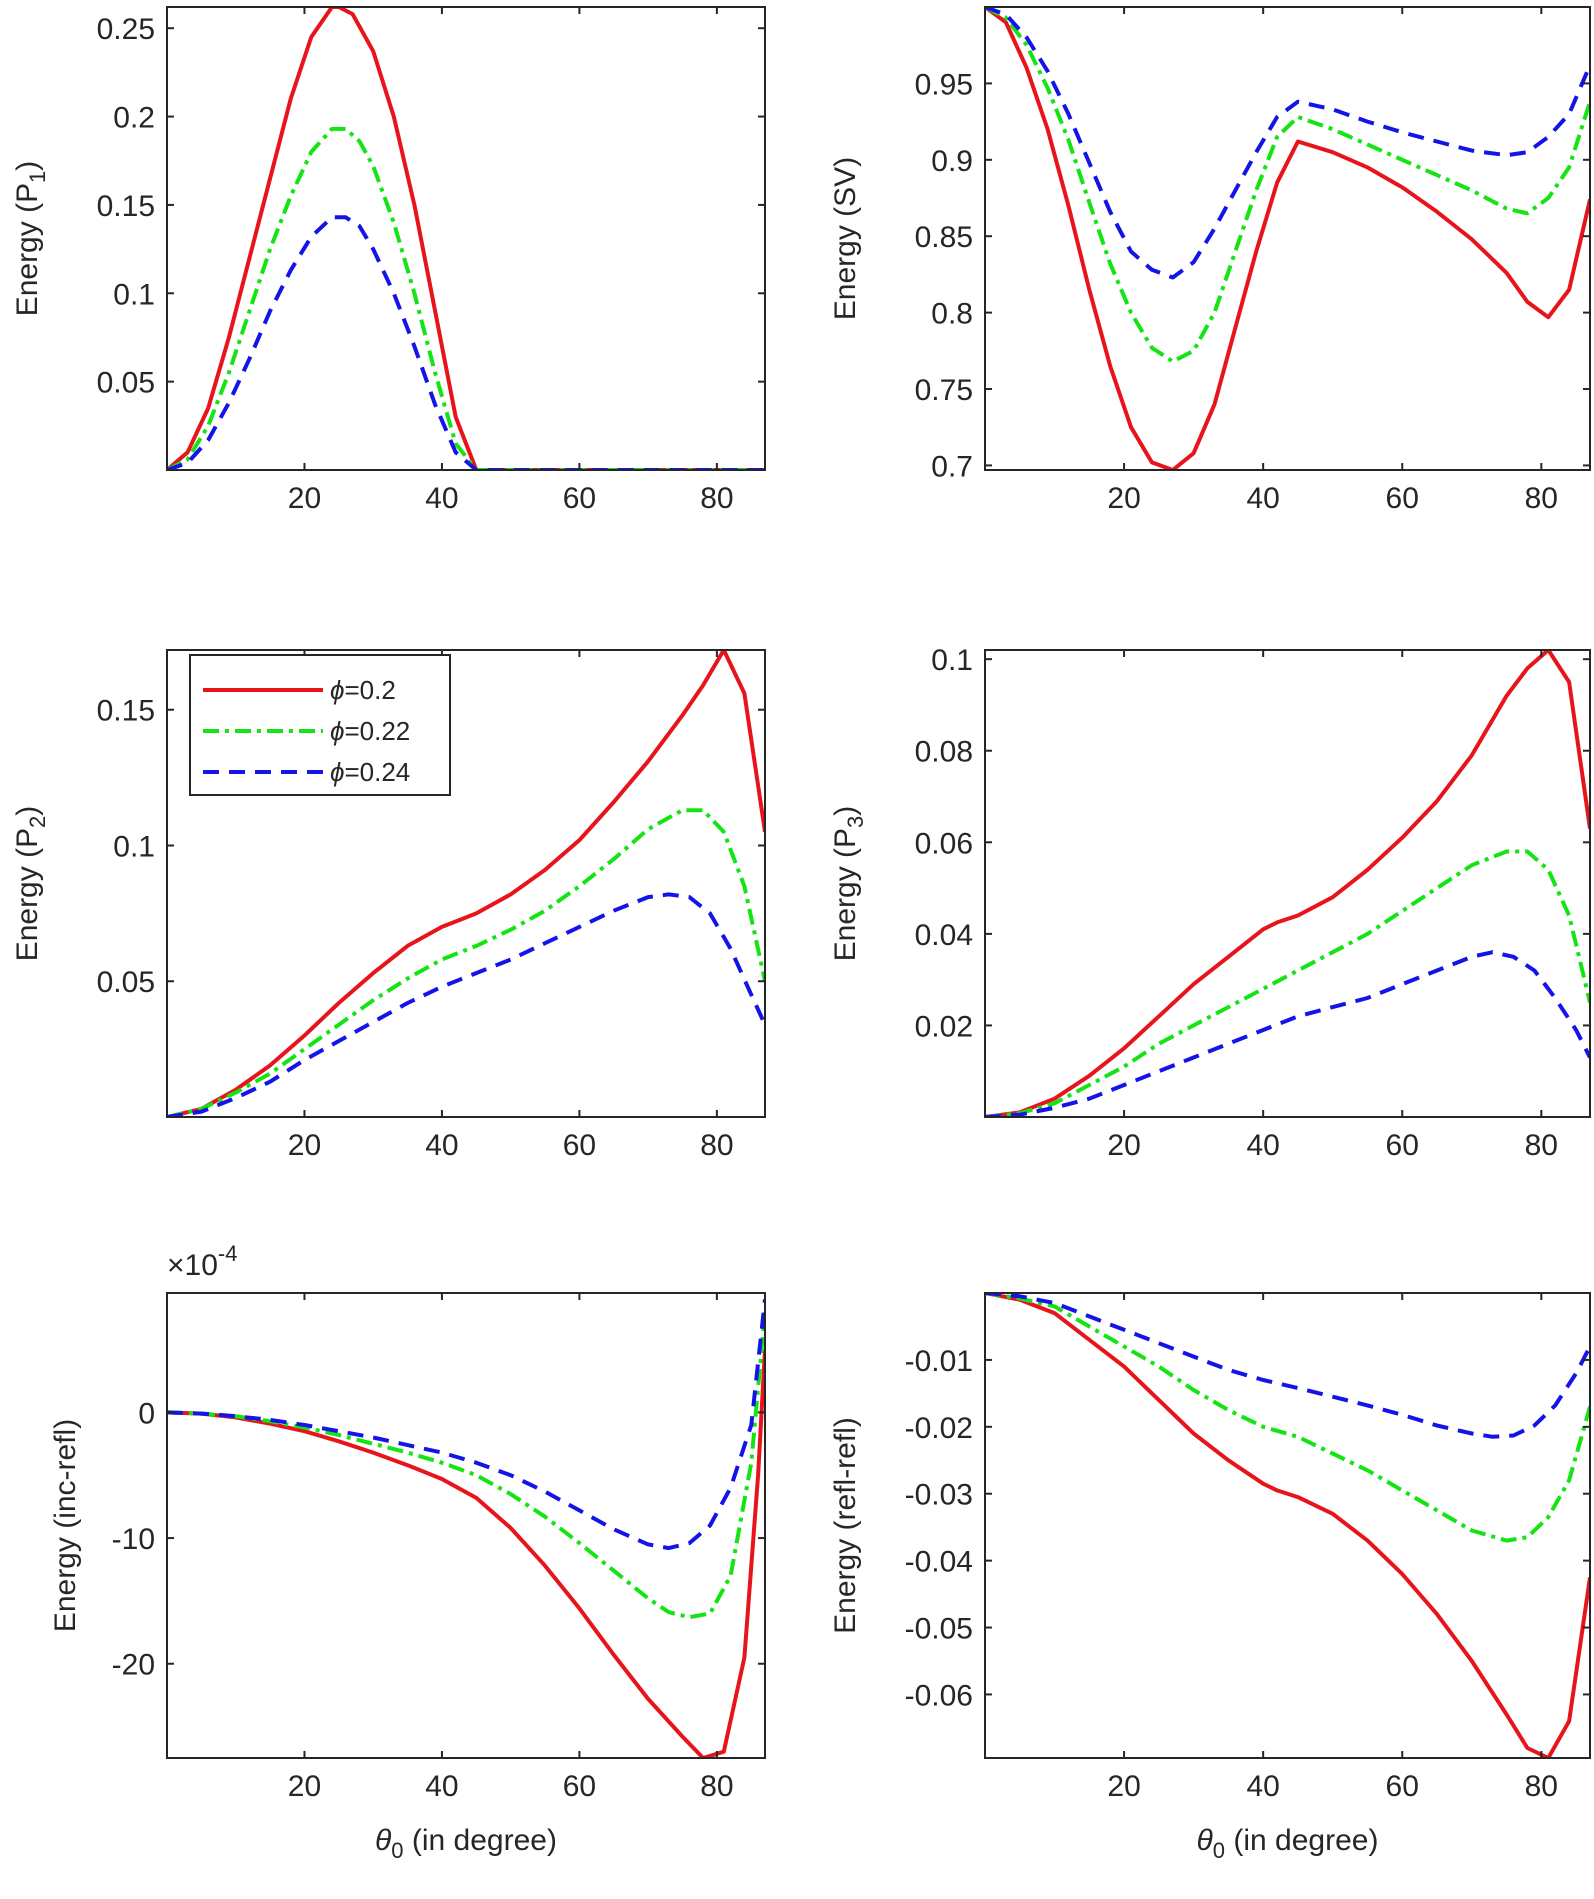 This screenshot has height=1899, width=1594. I want to click on y-axis-label: Energy (inc-refl), so click(65, 1525).